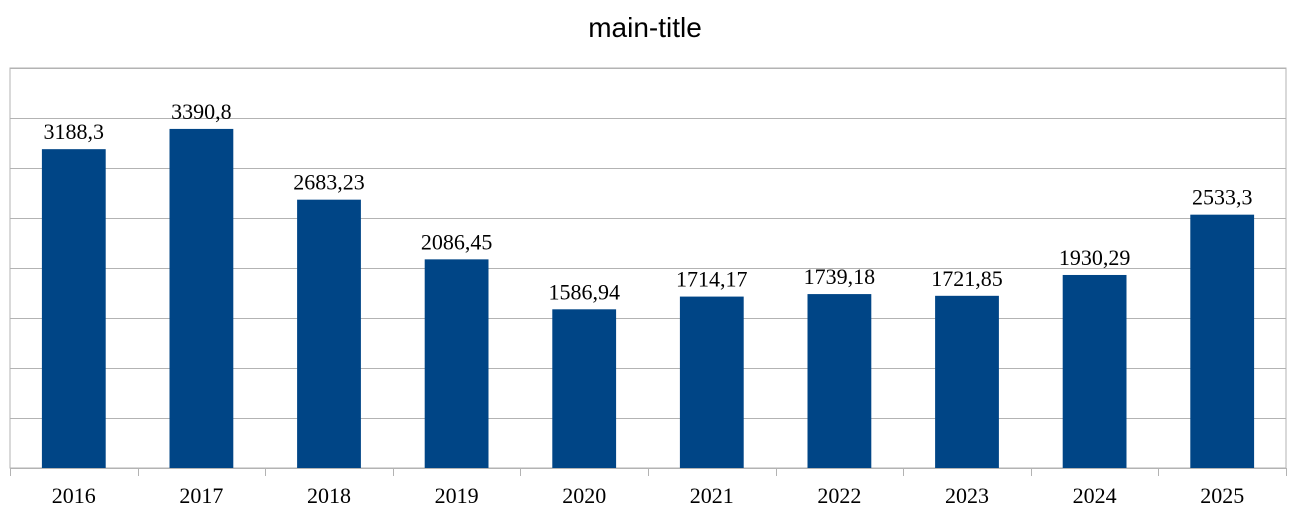  Describe the element at coordinates (329, 333) in the screenshot. I see `bar-2018` at that location.